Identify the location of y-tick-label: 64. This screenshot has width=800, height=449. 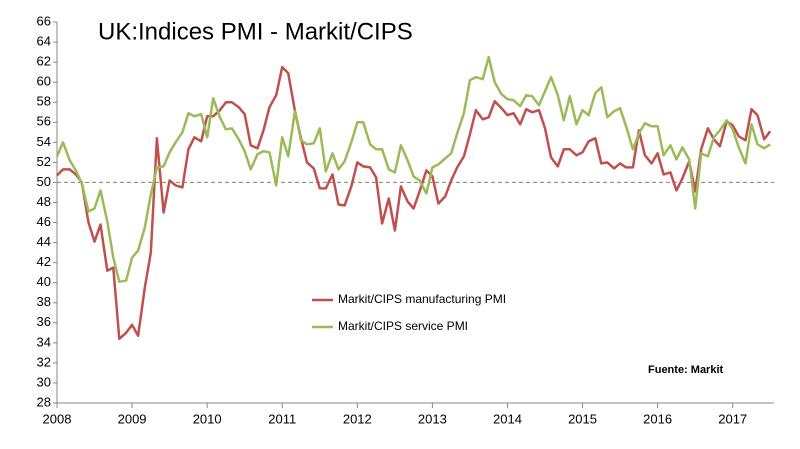
(44, 40).